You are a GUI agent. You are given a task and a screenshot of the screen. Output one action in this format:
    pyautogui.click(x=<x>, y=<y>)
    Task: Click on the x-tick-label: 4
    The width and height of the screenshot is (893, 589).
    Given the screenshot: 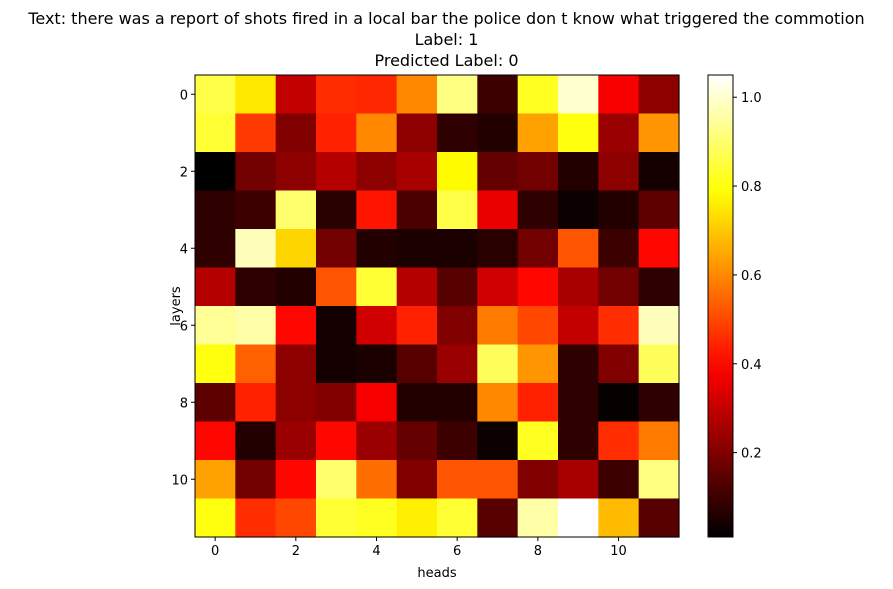 What is the action you would take?
    pyautogui.click(x=376, y=551)
    